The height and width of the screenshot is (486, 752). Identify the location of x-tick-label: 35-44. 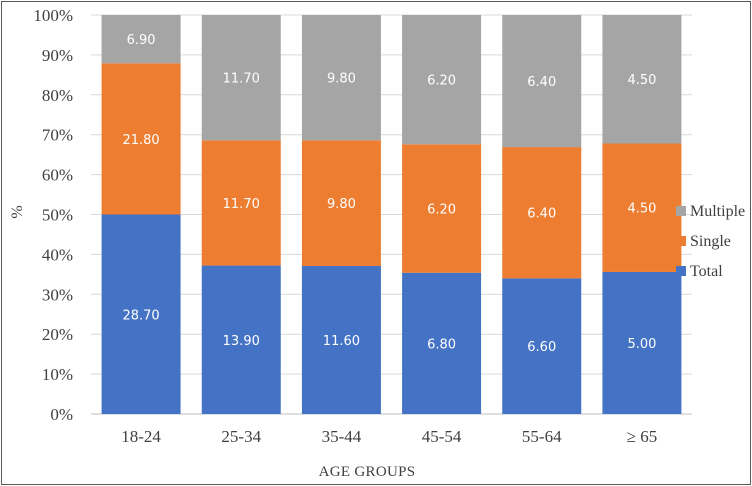
(342, 436).